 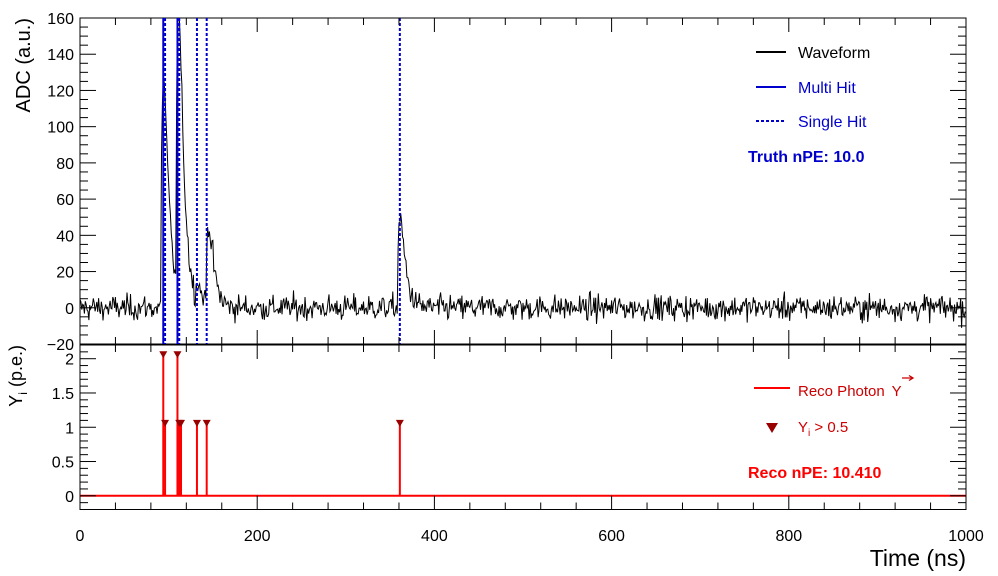 I want to click on x-tick-label: 1000, so click(x=966, y=536).